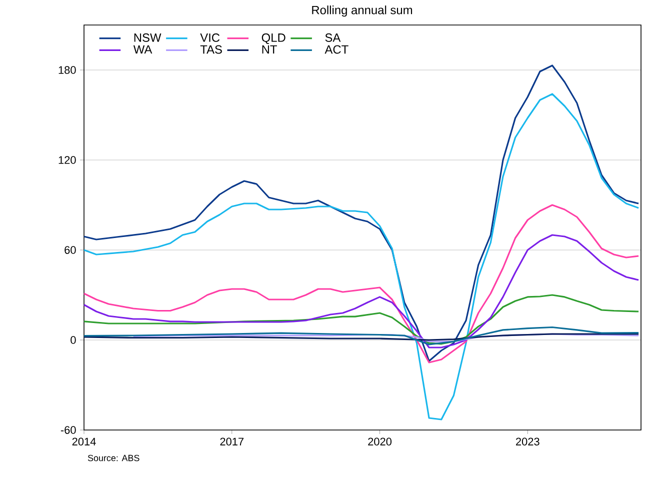 Image resolution: width=645 pixels, height=488 pixels. I want to click on legend-label: VIC, so click(210, 37).